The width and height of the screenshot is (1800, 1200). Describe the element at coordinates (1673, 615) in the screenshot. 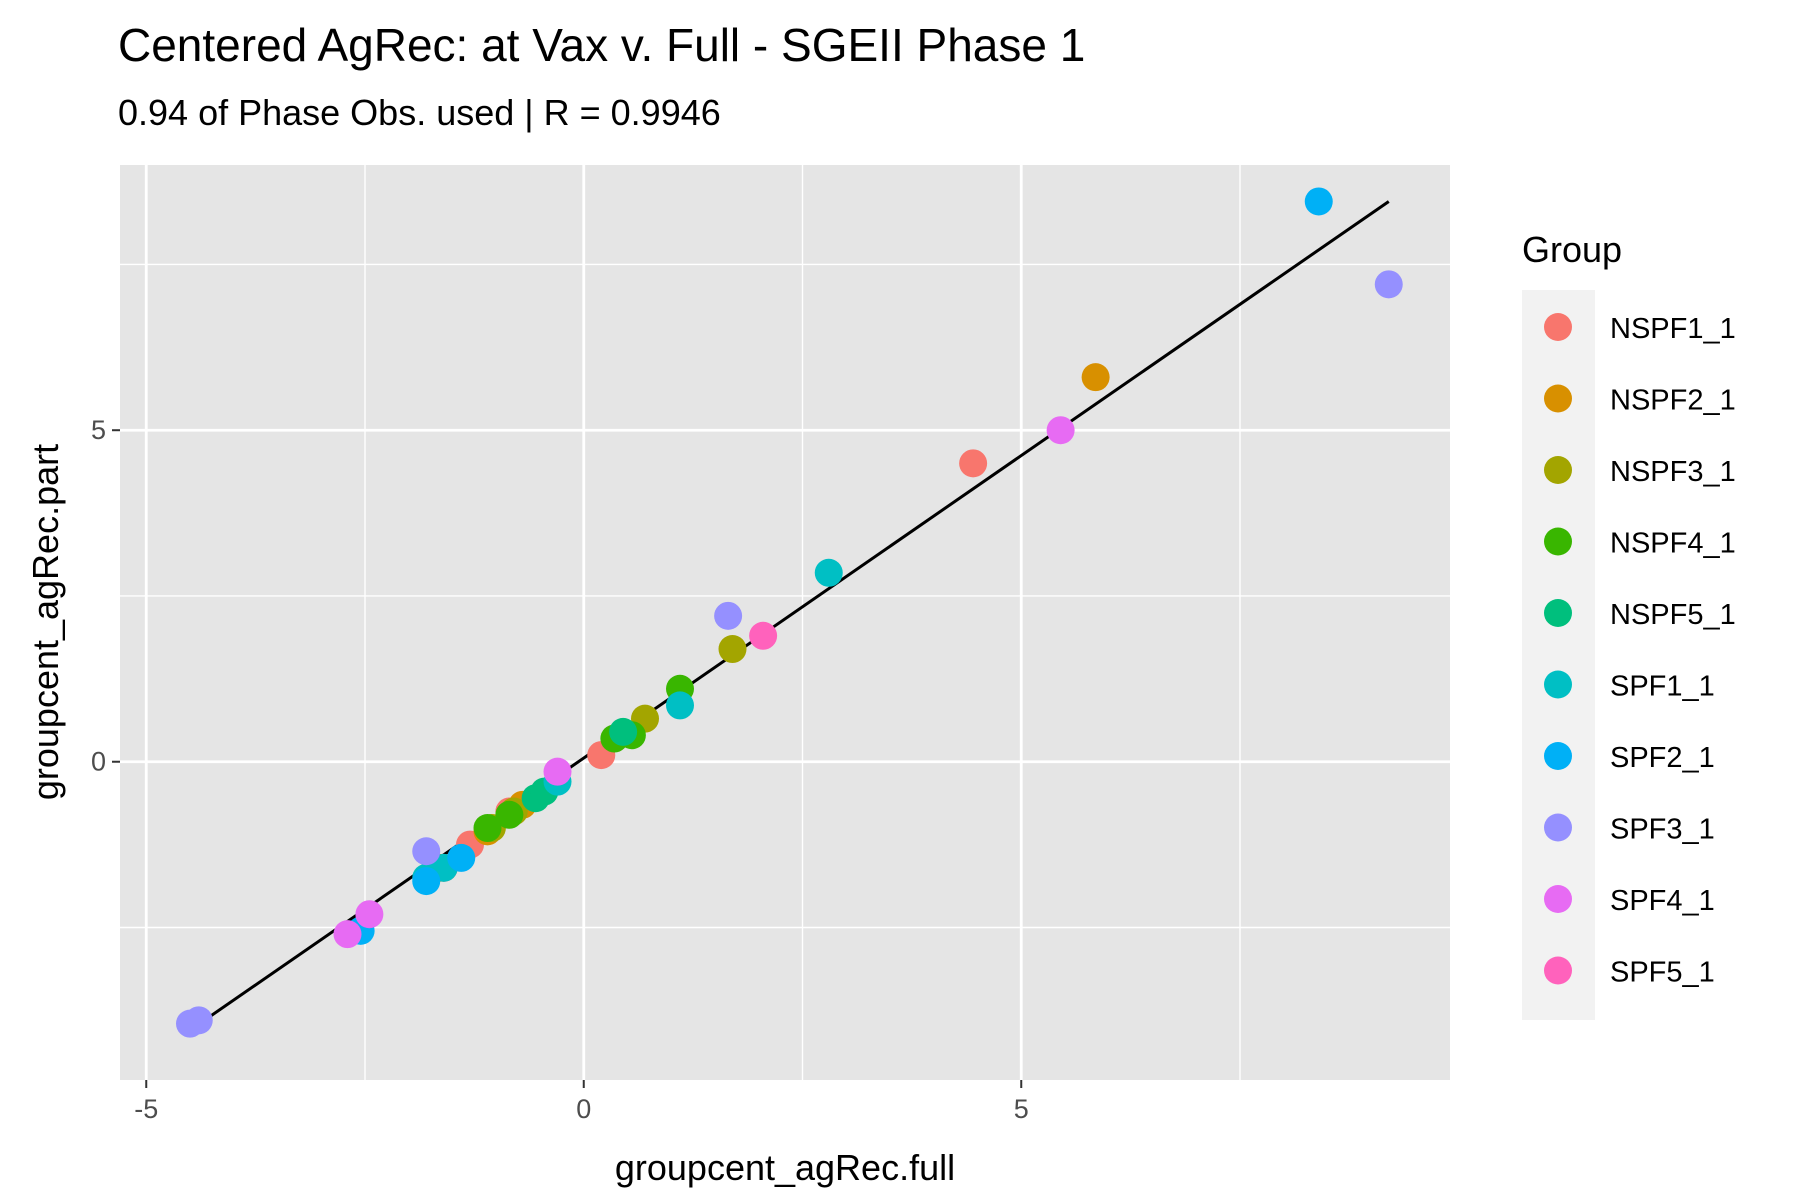

I see `legend-label: NSPF5_1` at that location.